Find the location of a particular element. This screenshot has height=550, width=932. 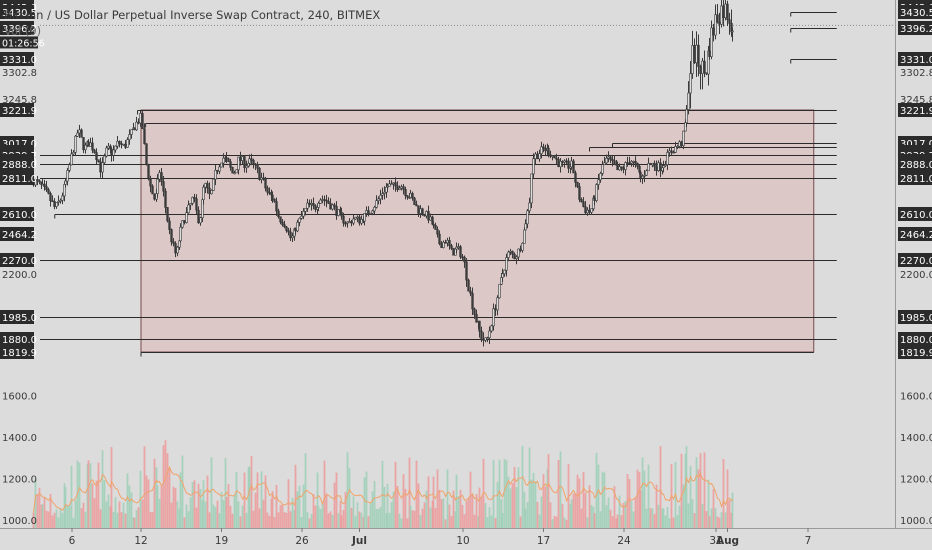

countdown-bg is located at coordinates (19, 42).